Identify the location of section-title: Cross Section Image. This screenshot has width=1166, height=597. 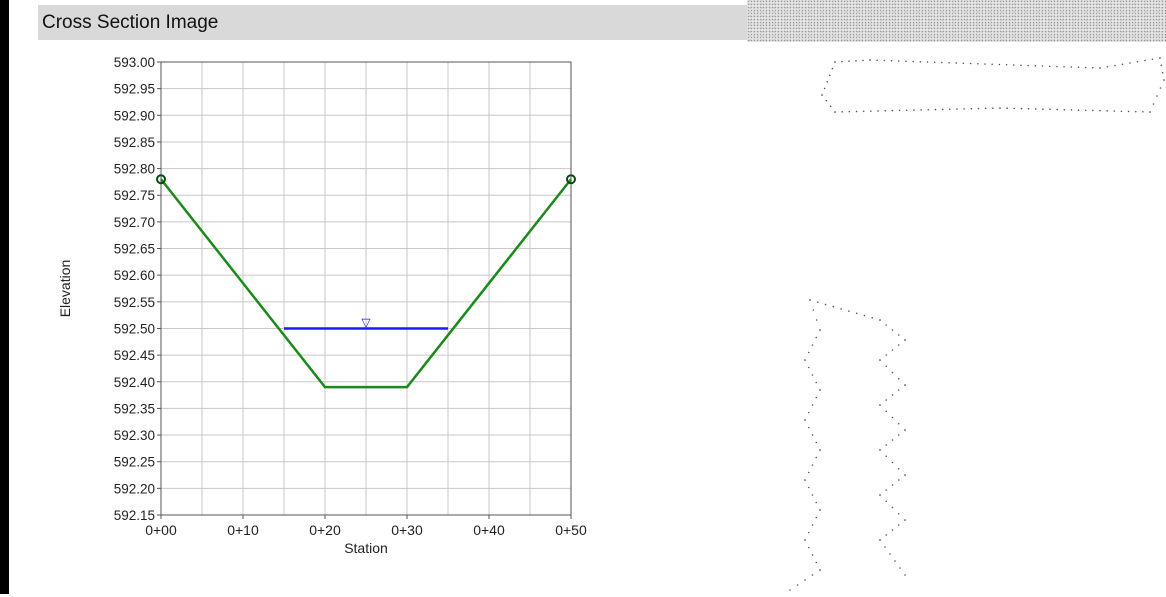
(130, 22).